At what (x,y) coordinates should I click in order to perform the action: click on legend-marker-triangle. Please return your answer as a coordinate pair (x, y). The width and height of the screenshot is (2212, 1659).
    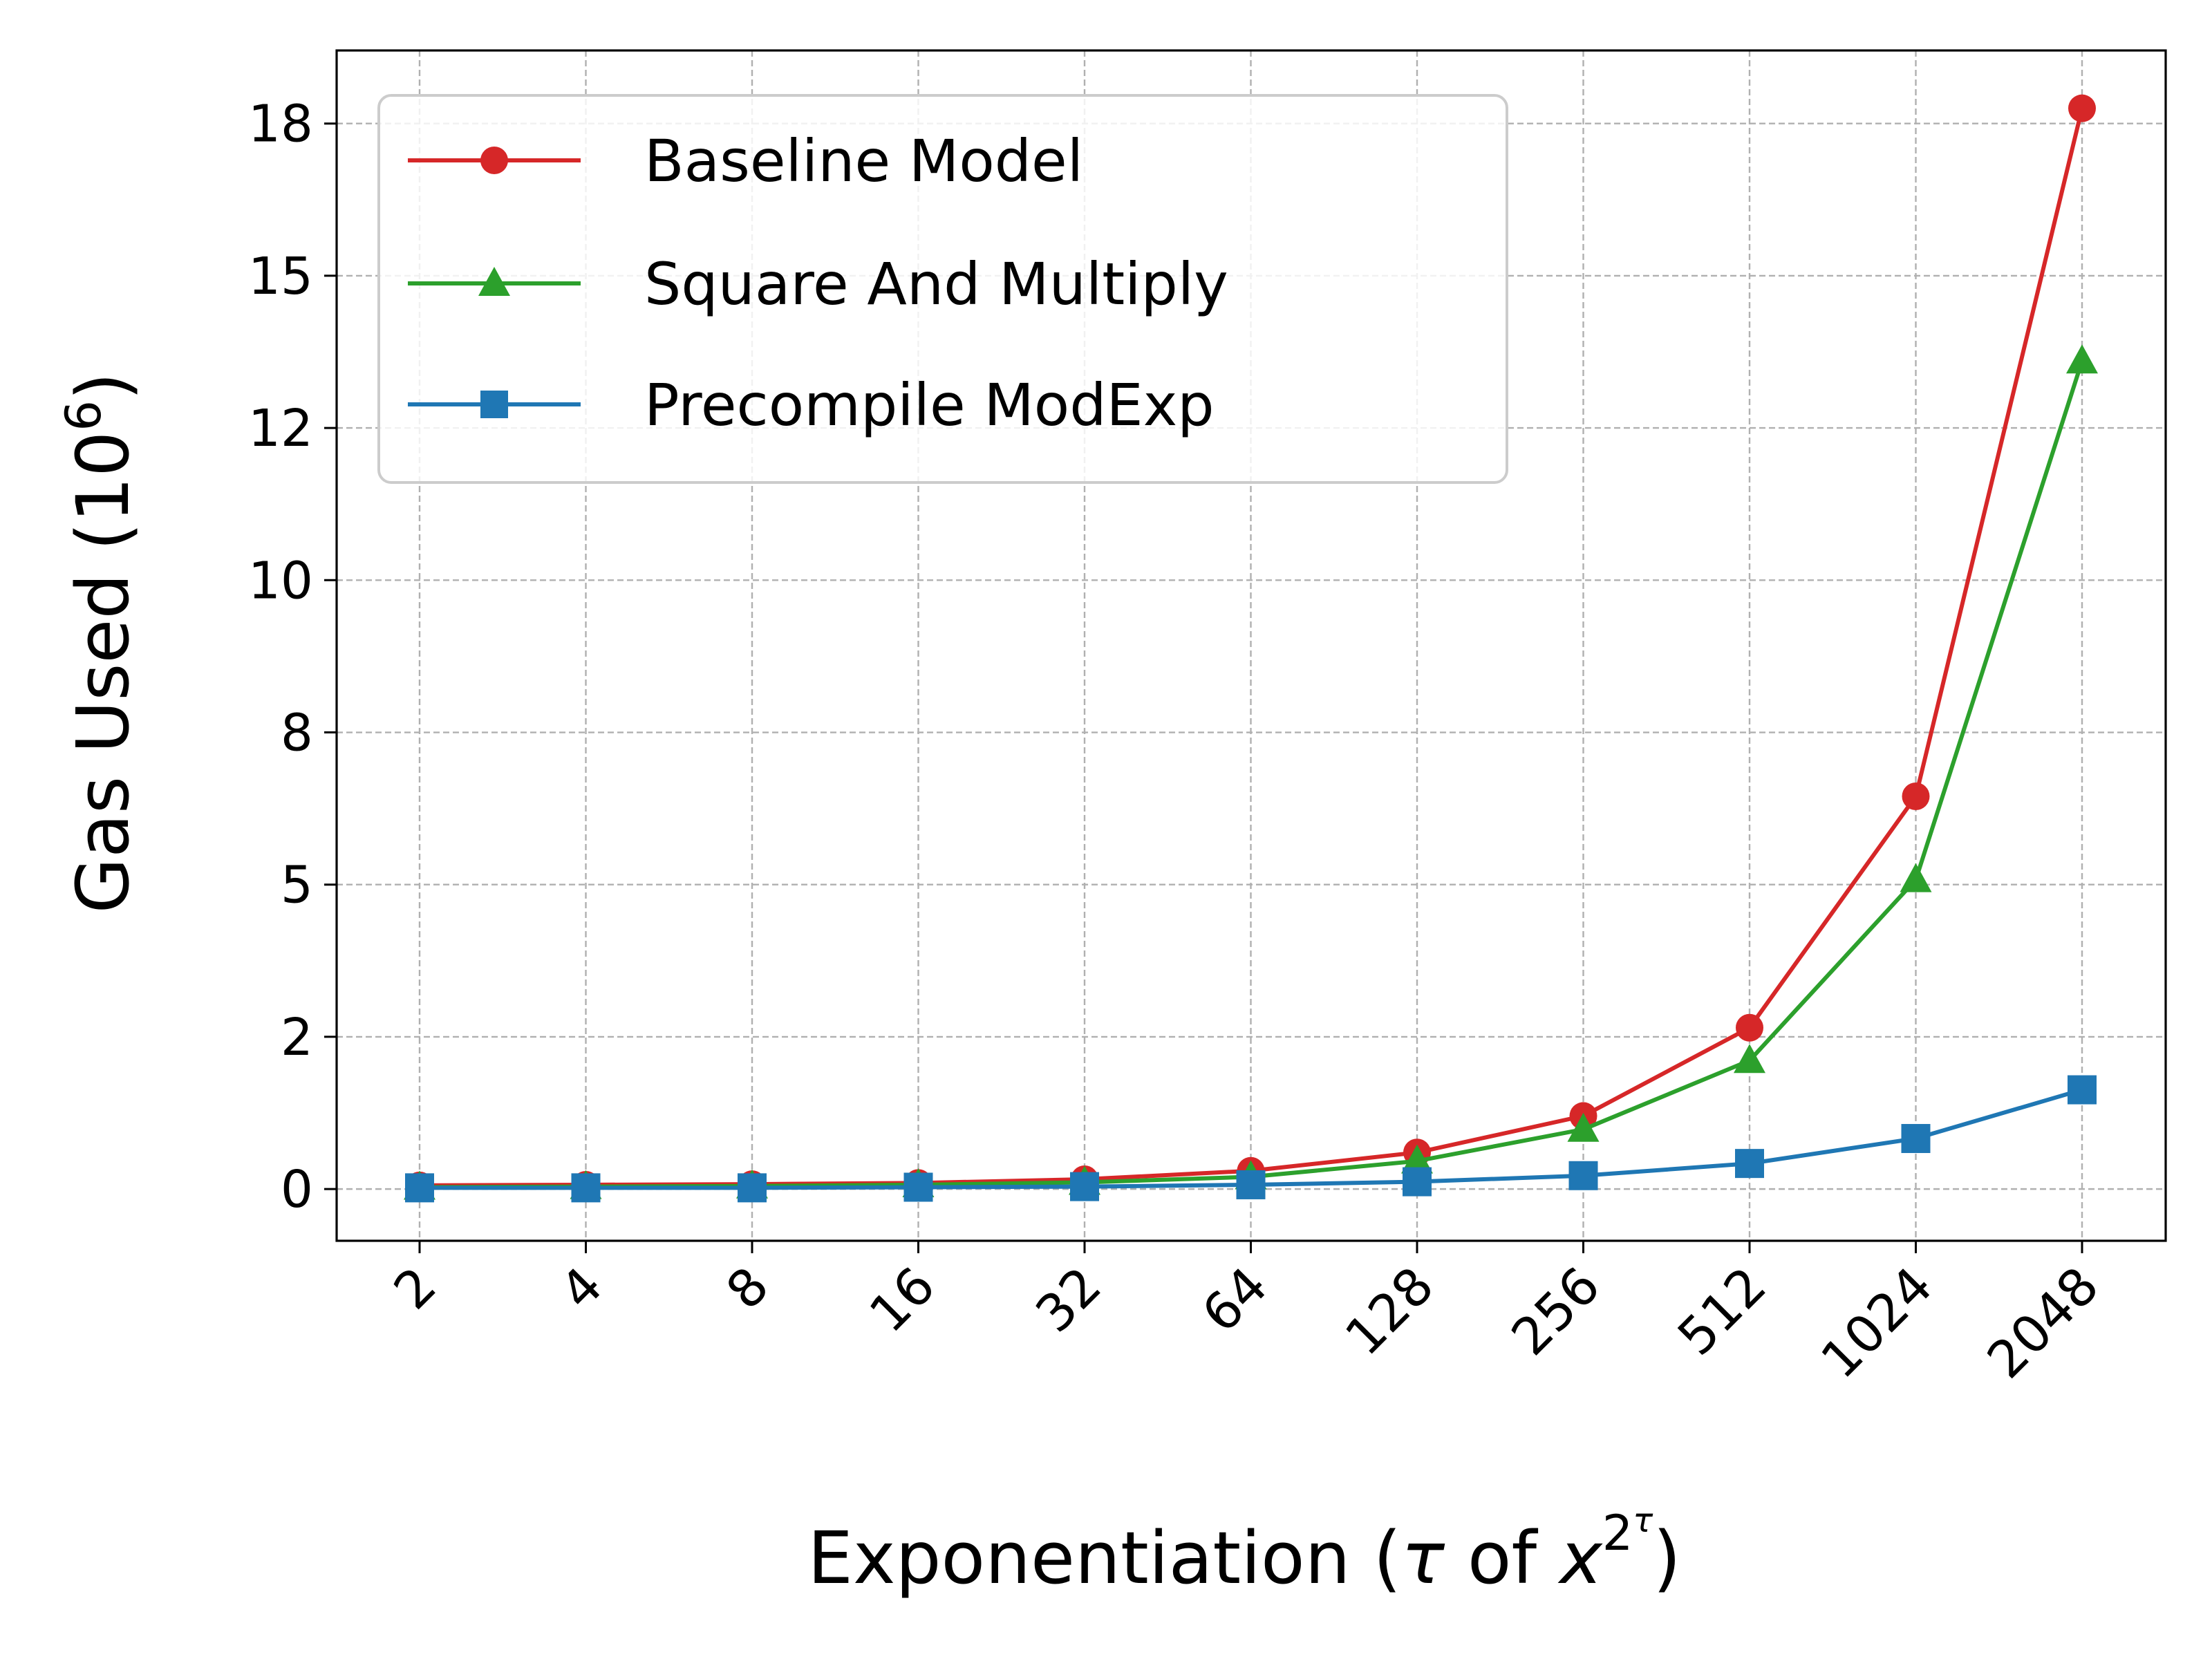
    Looking at the image, I should click on (494, 281).